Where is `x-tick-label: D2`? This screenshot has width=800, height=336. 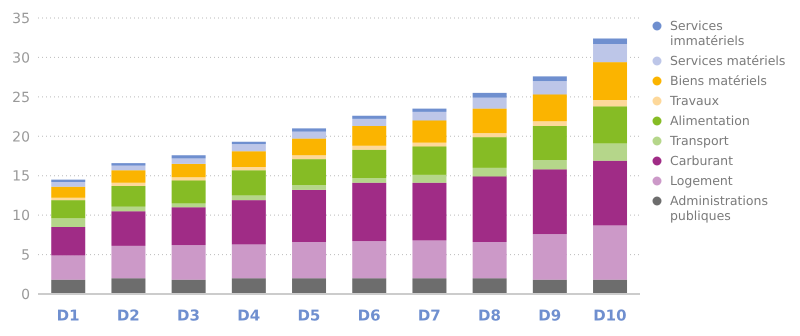 x-tick-label: D2 is located at coordinates (128, 315).